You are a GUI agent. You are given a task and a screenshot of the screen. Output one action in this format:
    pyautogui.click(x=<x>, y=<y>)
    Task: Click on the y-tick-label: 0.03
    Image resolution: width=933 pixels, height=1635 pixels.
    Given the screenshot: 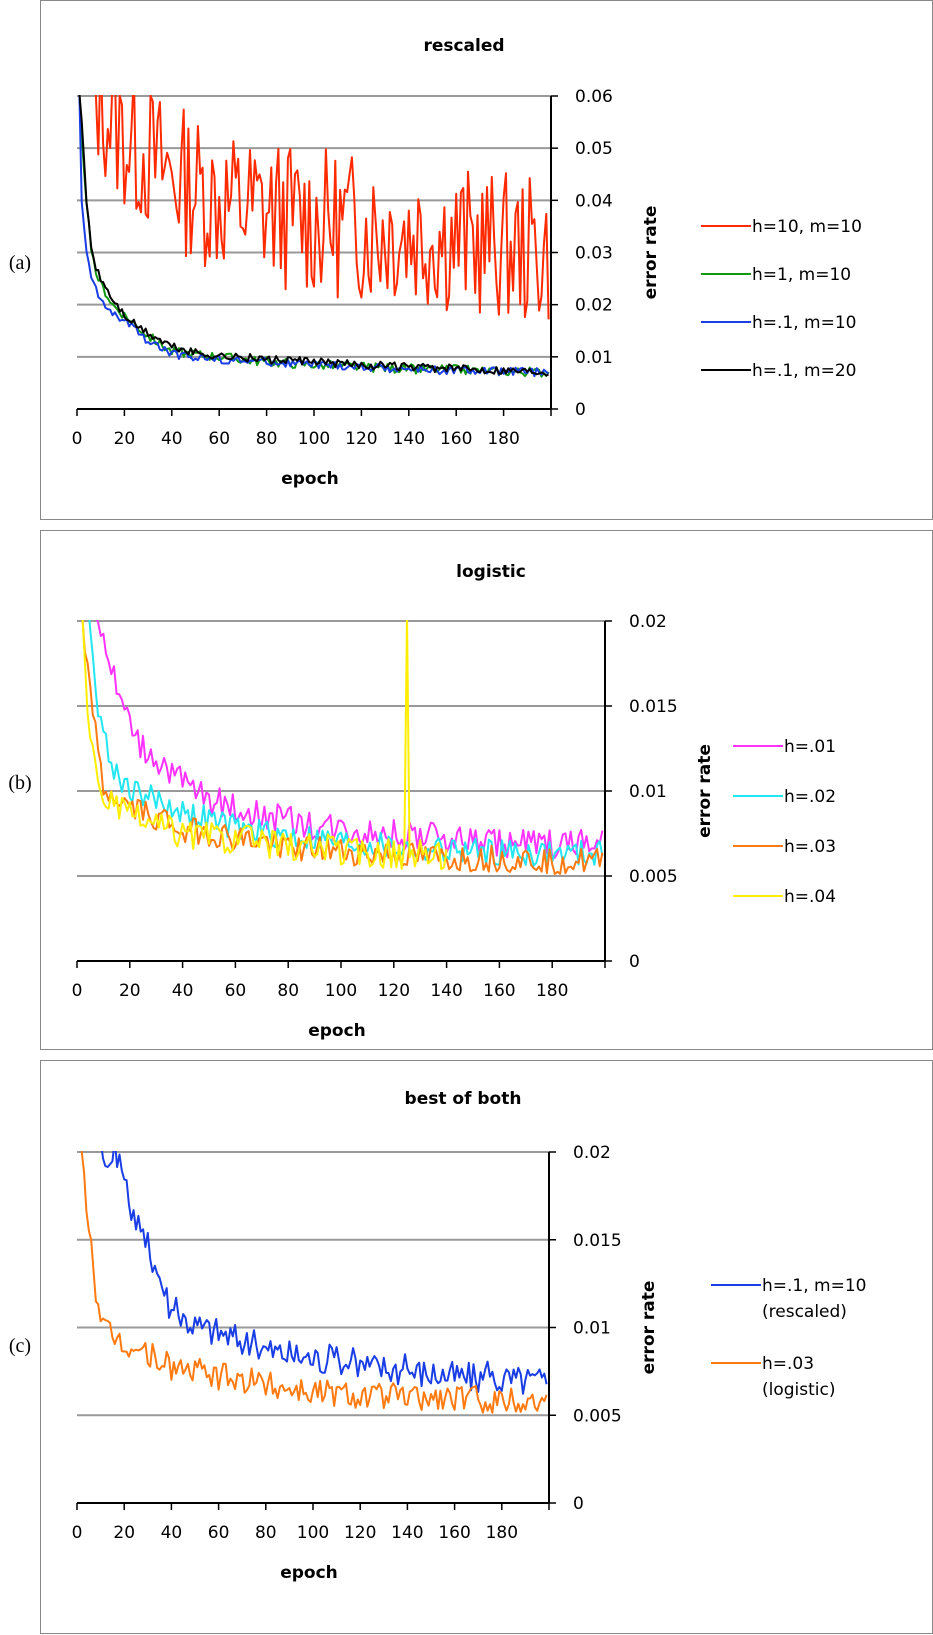 What is the action you would take?
    pyautogui.click(x=594, y=254)
    